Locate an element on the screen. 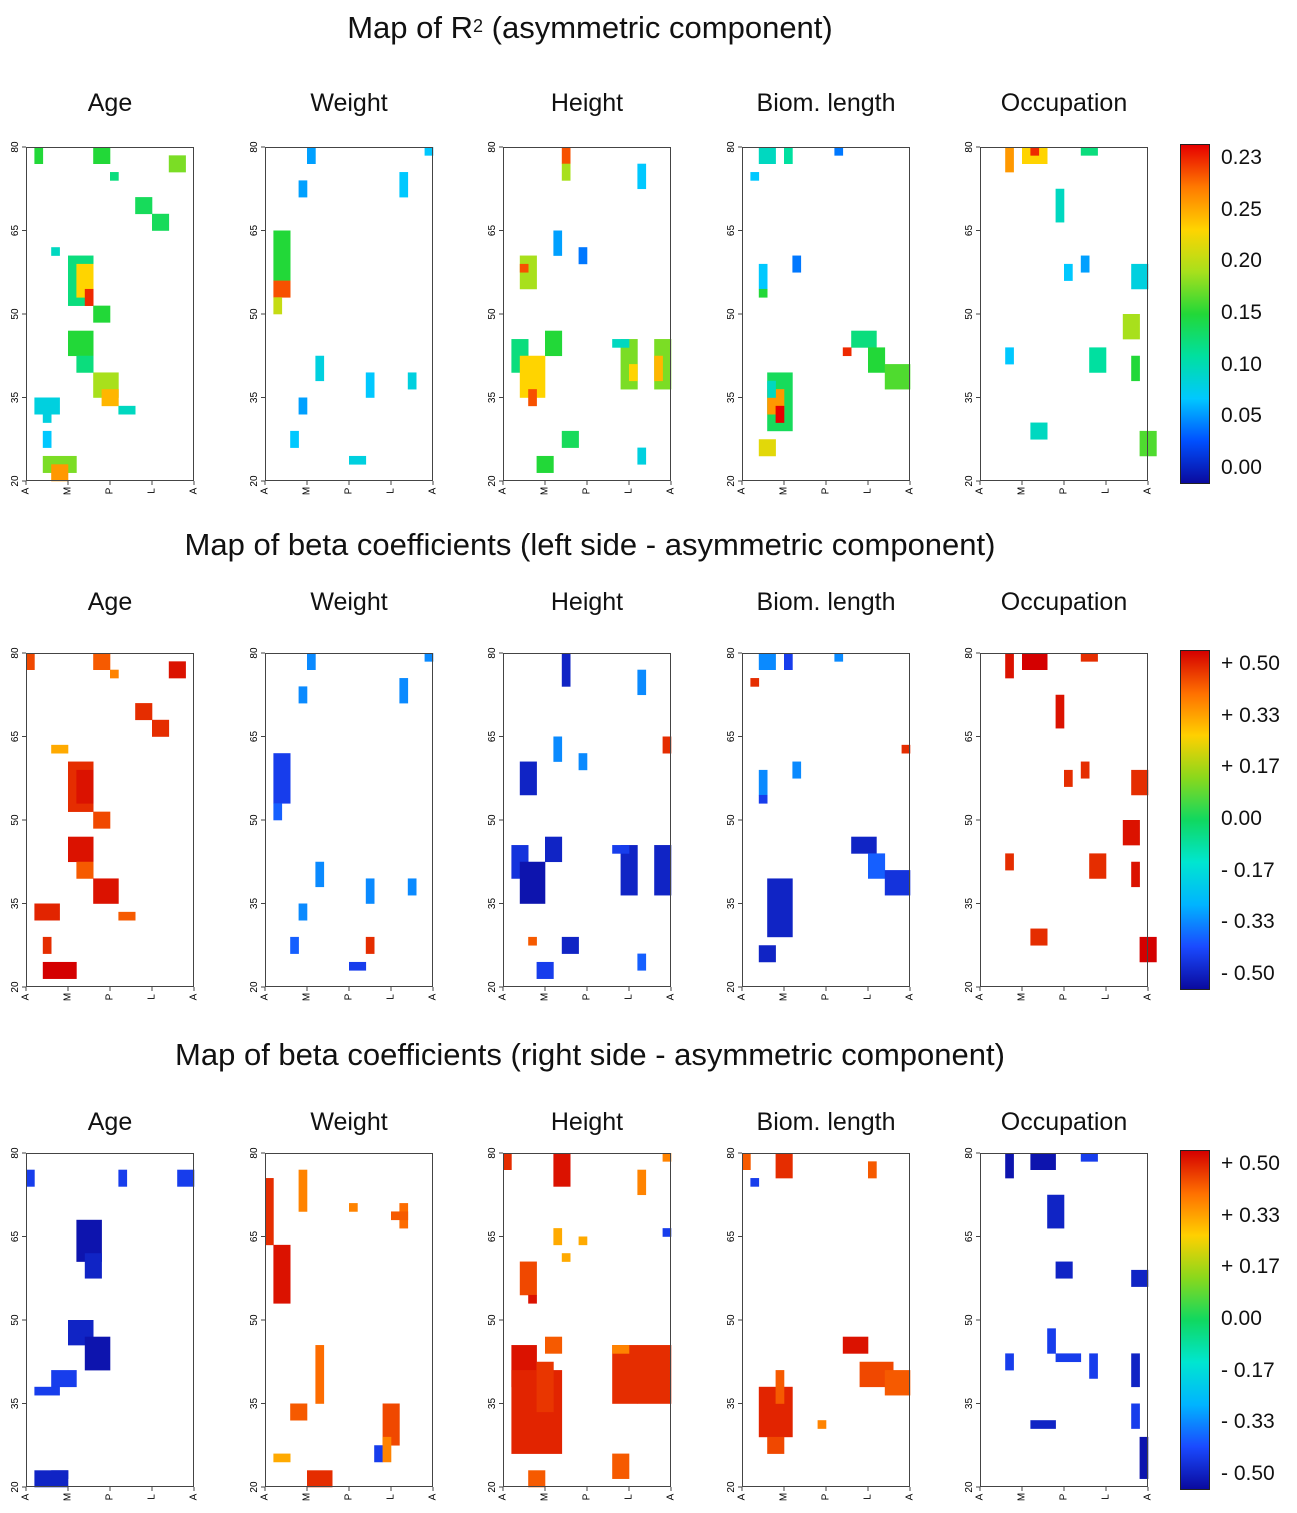 The width and height of the screenshot is (1297, 1513). colorbar-label: 0.00 is located at coordinates (1241, 467).